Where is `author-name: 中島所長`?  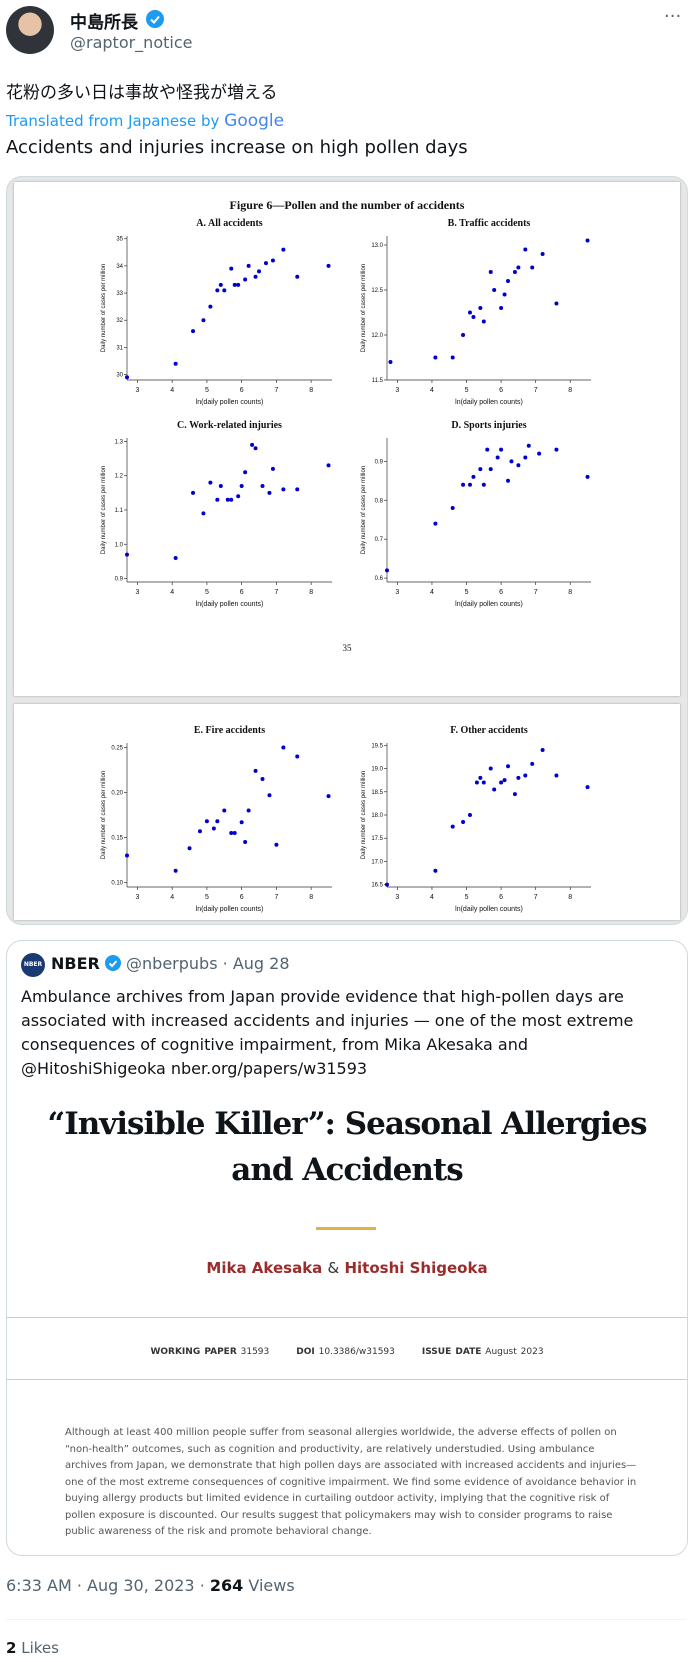
author-name: 中島所長 is located at coordinates (104, 23).